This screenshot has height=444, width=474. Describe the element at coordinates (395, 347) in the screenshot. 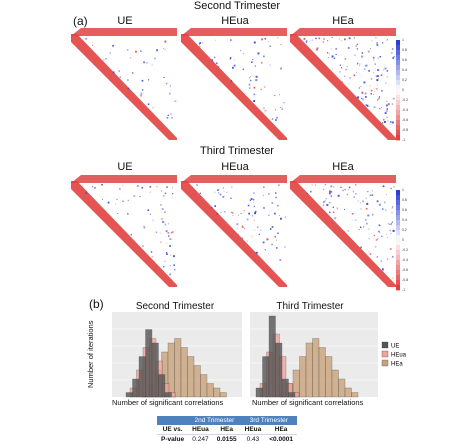

I see `legend-label-ue: UE` at that location.